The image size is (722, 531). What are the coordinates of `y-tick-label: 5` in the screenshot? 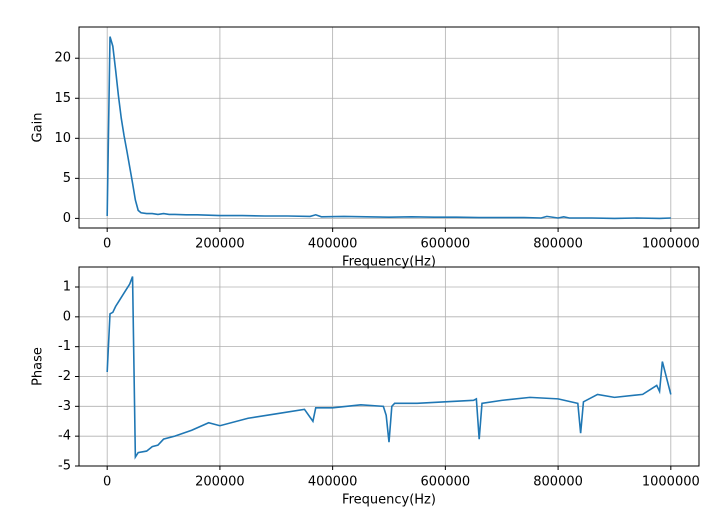 It's located at (67, 178).